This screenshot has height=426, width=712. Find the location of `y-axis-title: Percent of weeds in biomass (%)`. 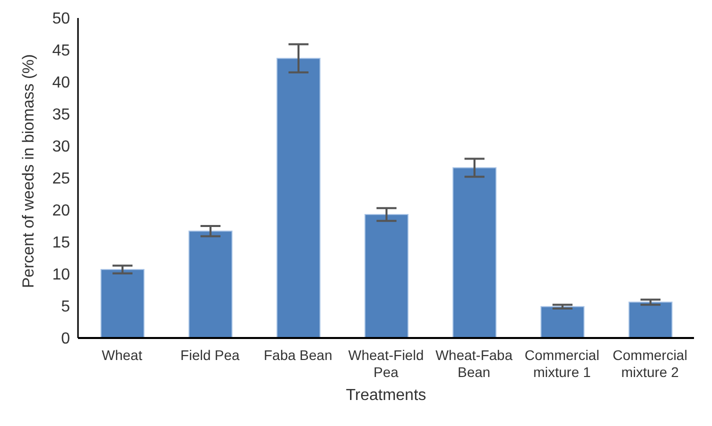

y-axis-title: Percent of weeds in biomass (%) is located at coordinates (29, 171).